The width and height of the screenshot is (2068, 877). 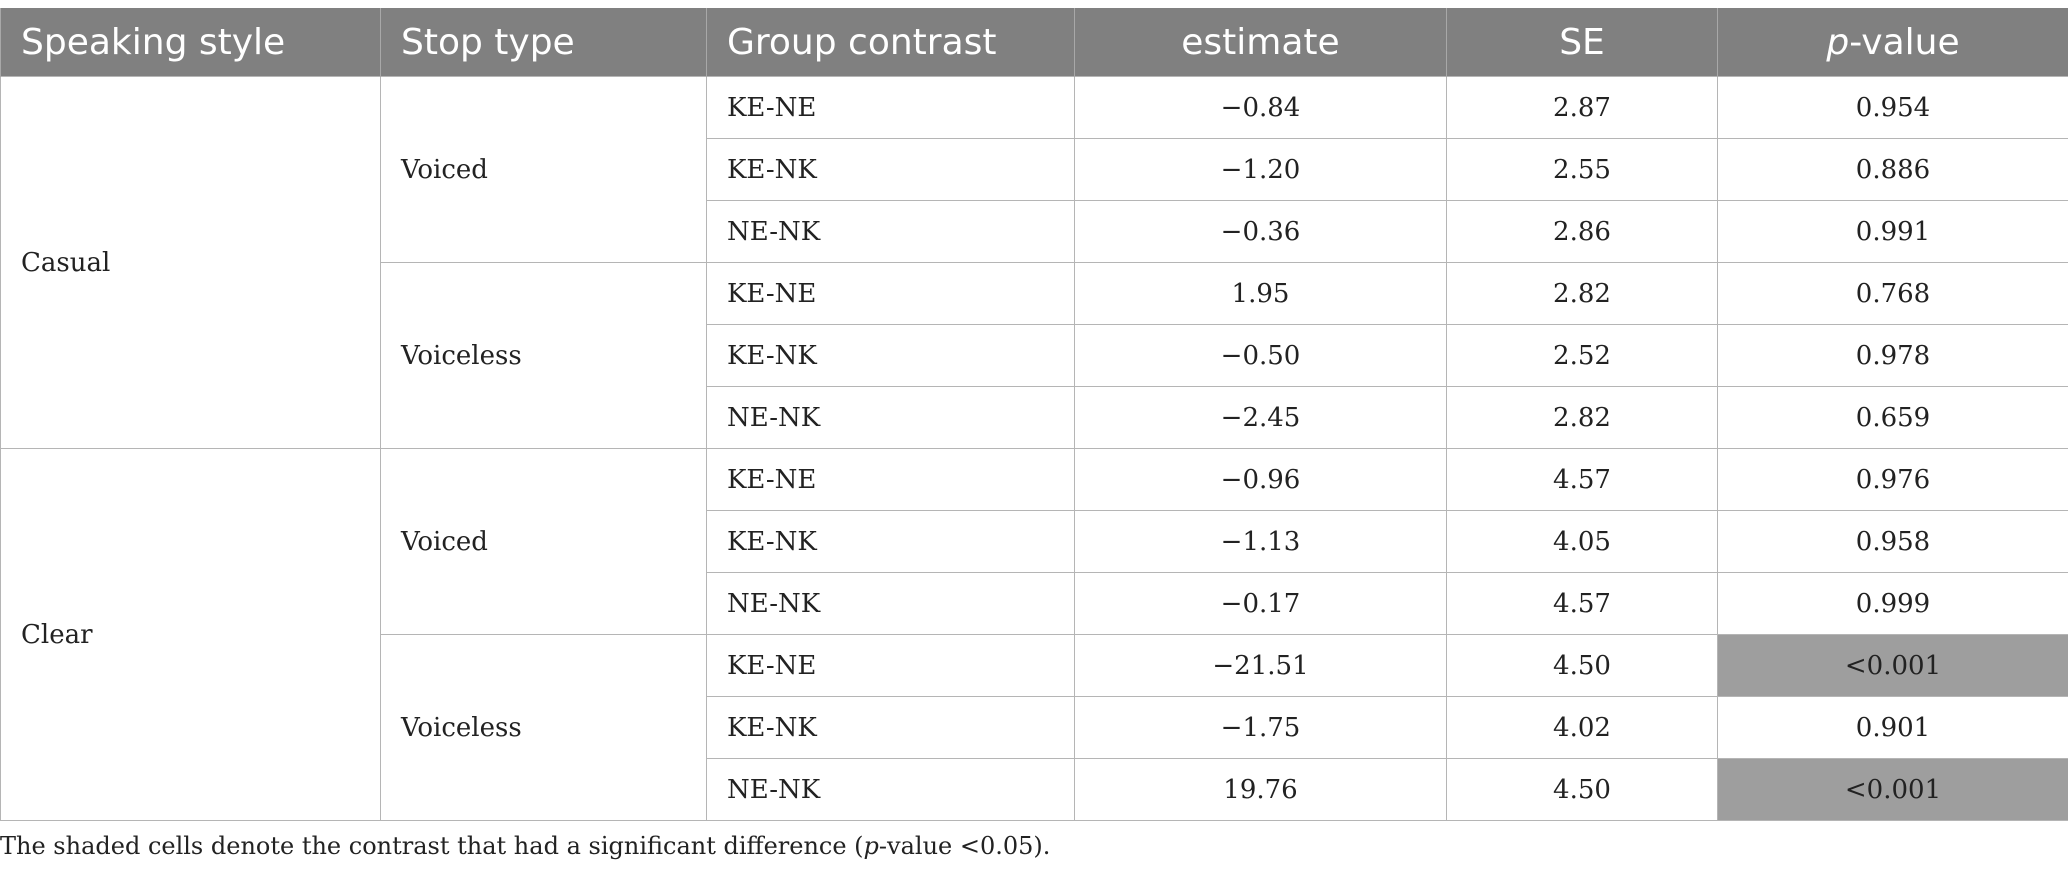 I want to click on header-estimate: estimate, so click(x=1260, y=42).